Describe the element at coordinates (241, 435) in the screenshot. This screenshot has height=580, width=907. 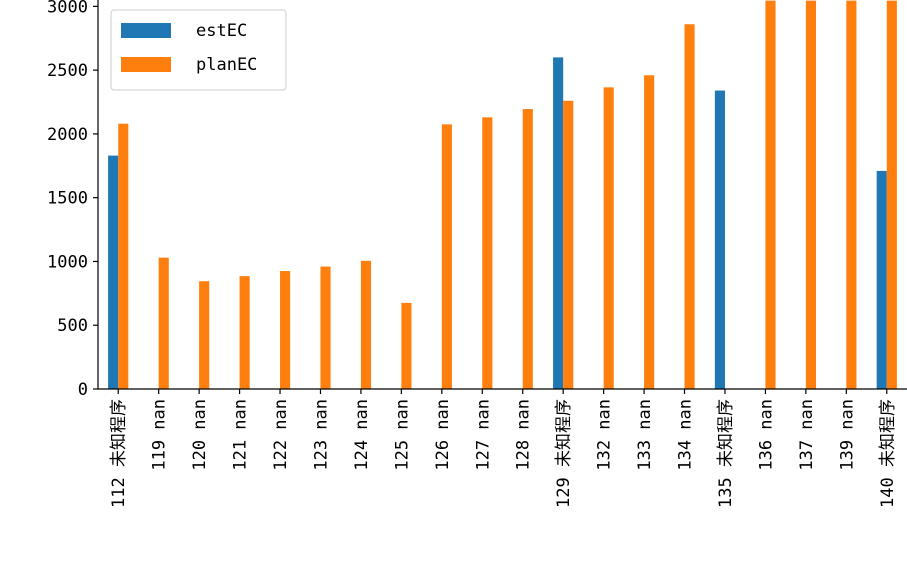
I see `x-tick-label-3: 121 nan` at that location.